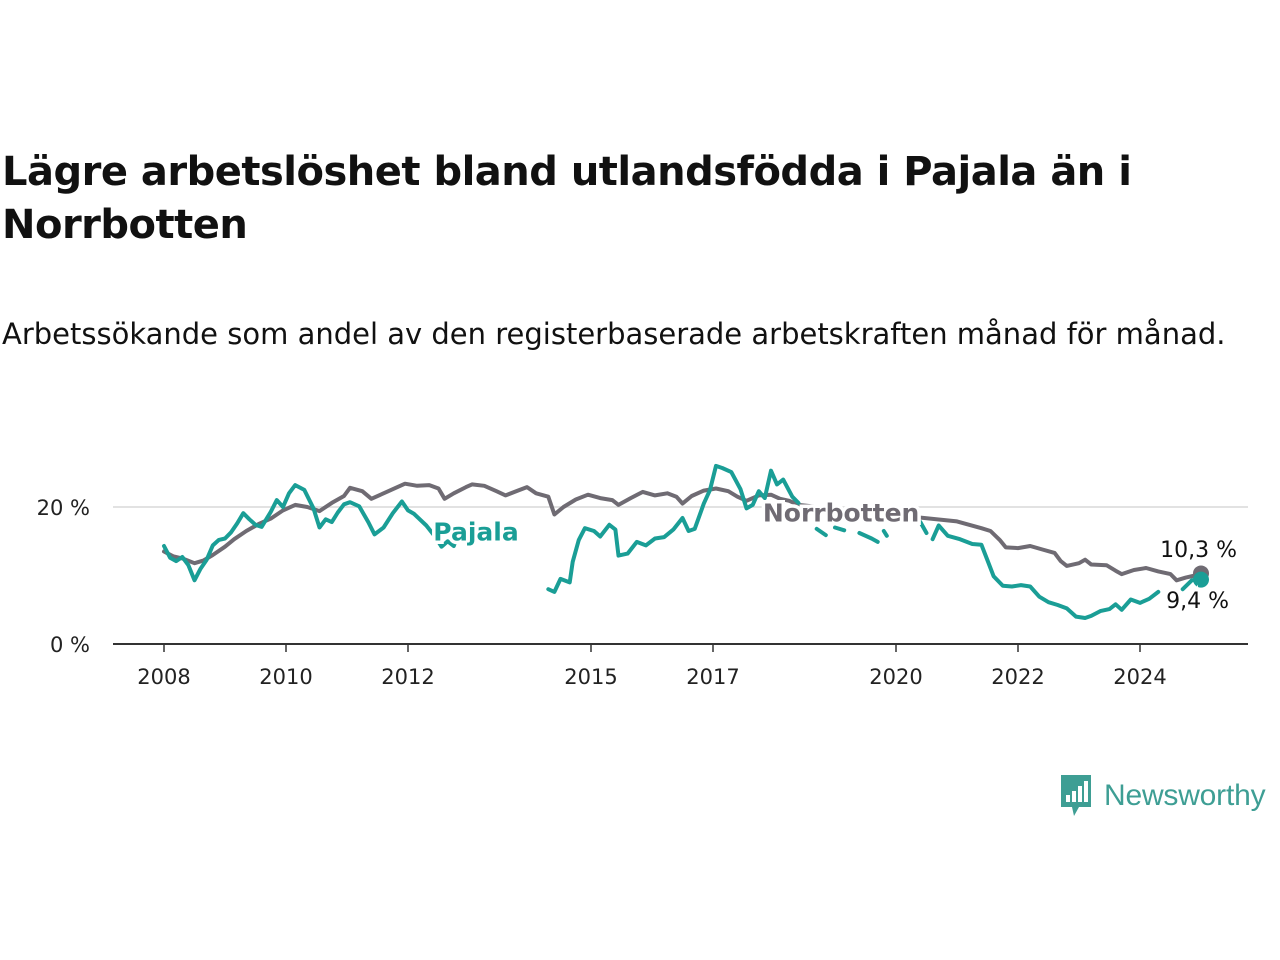 The height and width of the screenshot is (960, 1280). What do you see at coordinates (1185, 795) in the screenshot?
I see `brand-name: Newsworthy` at bounding box center [1185, 795].